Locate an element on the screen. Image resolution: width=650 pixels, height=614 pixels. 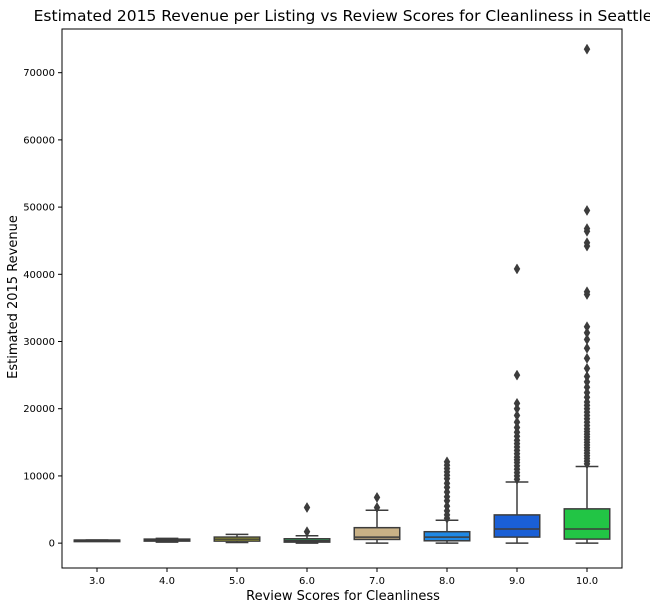
y-tick-label: 50000 is located at coordinates (39, 208).